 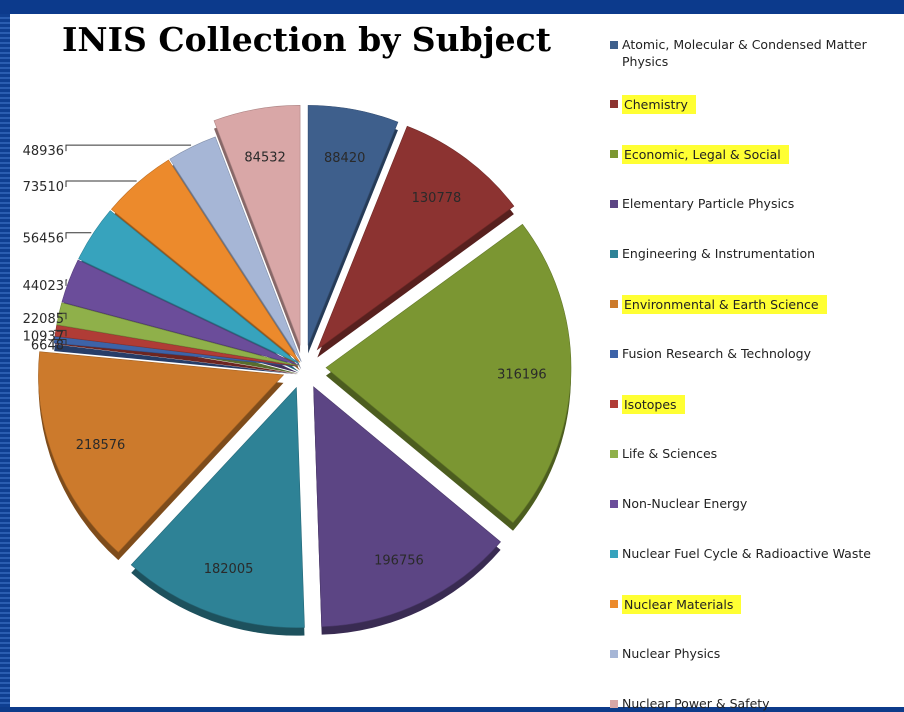 I want to click on legend-item-elementary-particle-physics: Elementary Particle Physics, so click(x=748, y=203).